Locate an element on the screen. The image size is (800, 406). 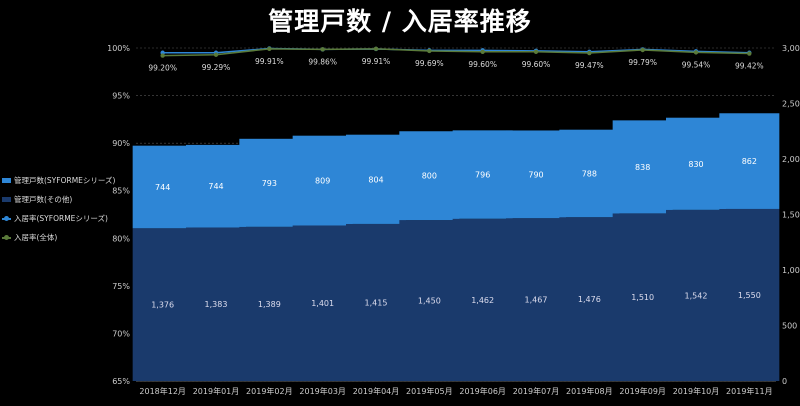
bar-label-syforme-units: 830 is located at coordinates (695, 164).